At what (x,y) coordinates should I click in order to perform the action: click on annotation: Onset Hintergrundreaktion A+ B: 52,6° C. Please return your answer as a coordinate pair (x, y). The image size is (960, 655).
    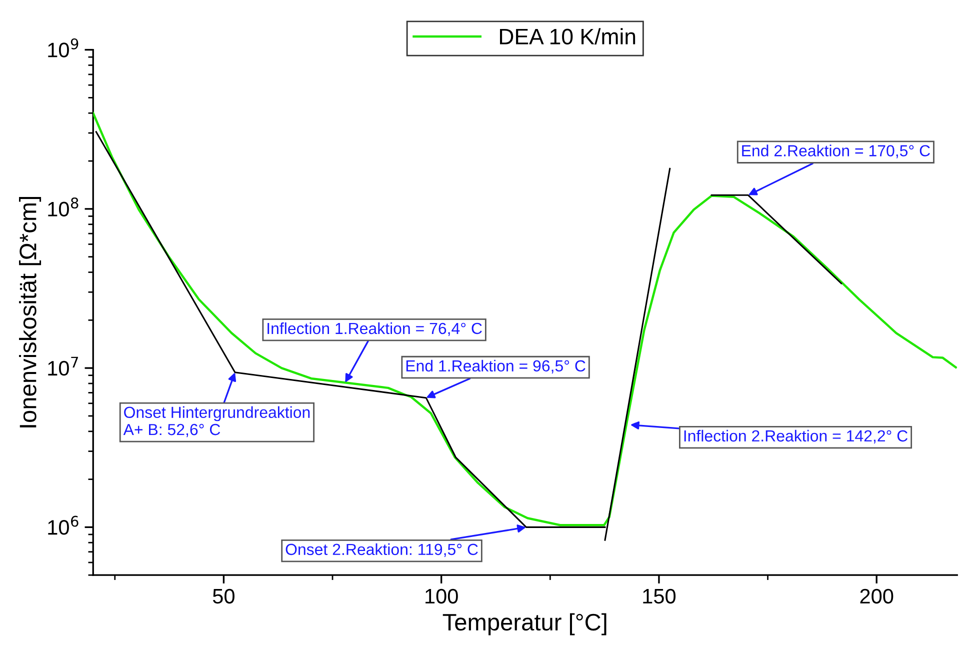
    Looking at the image, I should click on (216, 422).